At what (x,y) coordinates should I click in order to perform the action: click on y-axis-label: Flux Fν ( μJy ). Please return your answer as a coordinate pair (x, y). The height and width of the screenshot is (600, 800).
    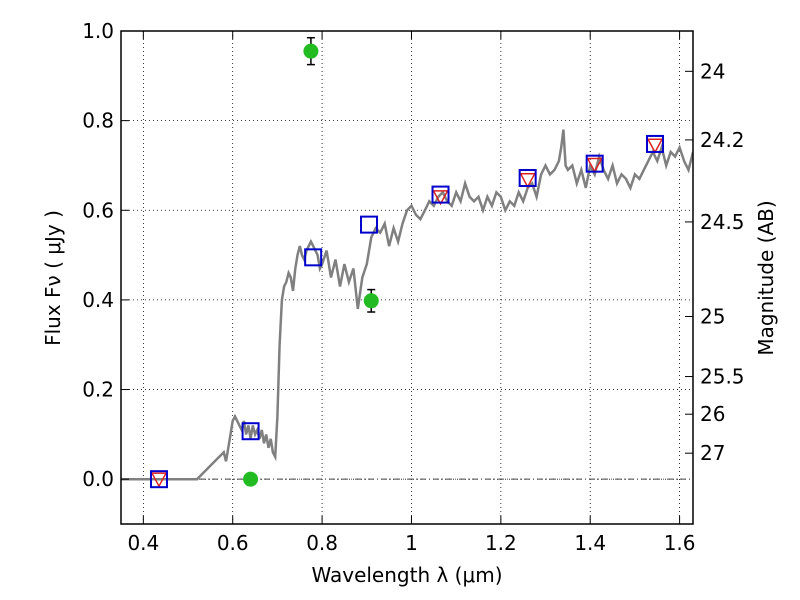
    Looking at the image, I should click on (53, 278).